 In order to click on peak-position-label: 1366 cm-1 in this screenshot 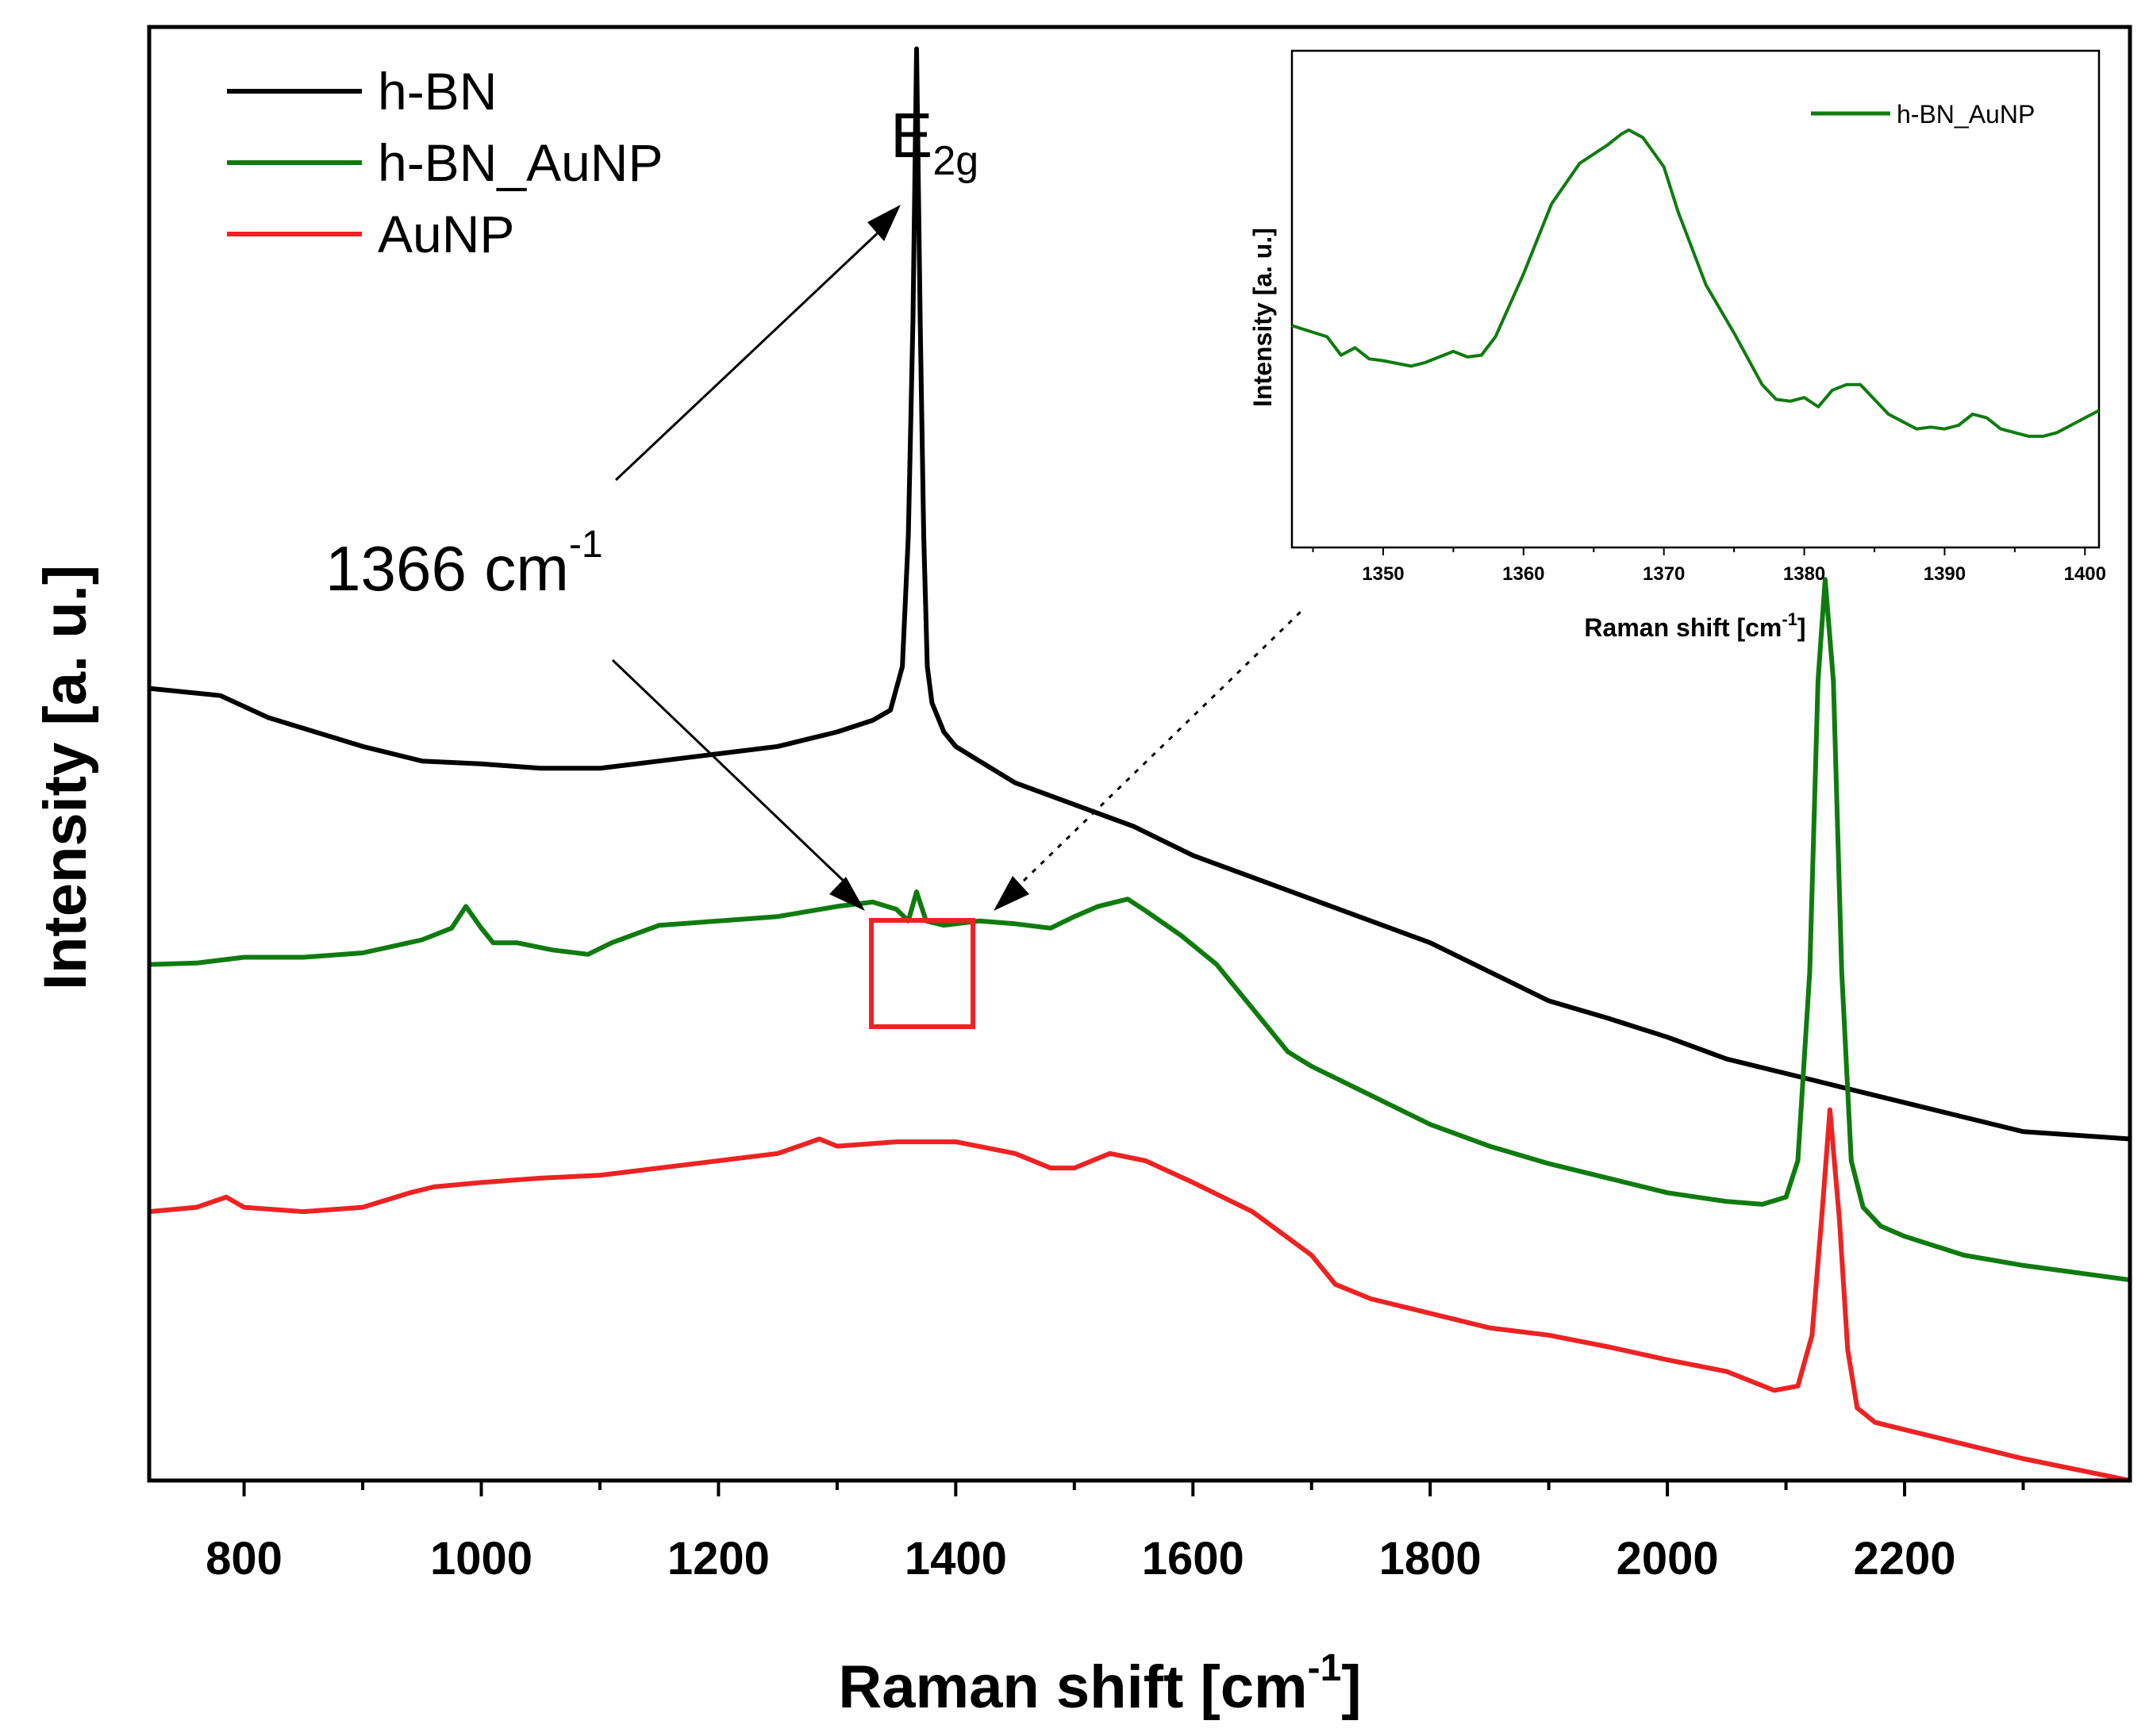, I will do `click(464, 564)`.